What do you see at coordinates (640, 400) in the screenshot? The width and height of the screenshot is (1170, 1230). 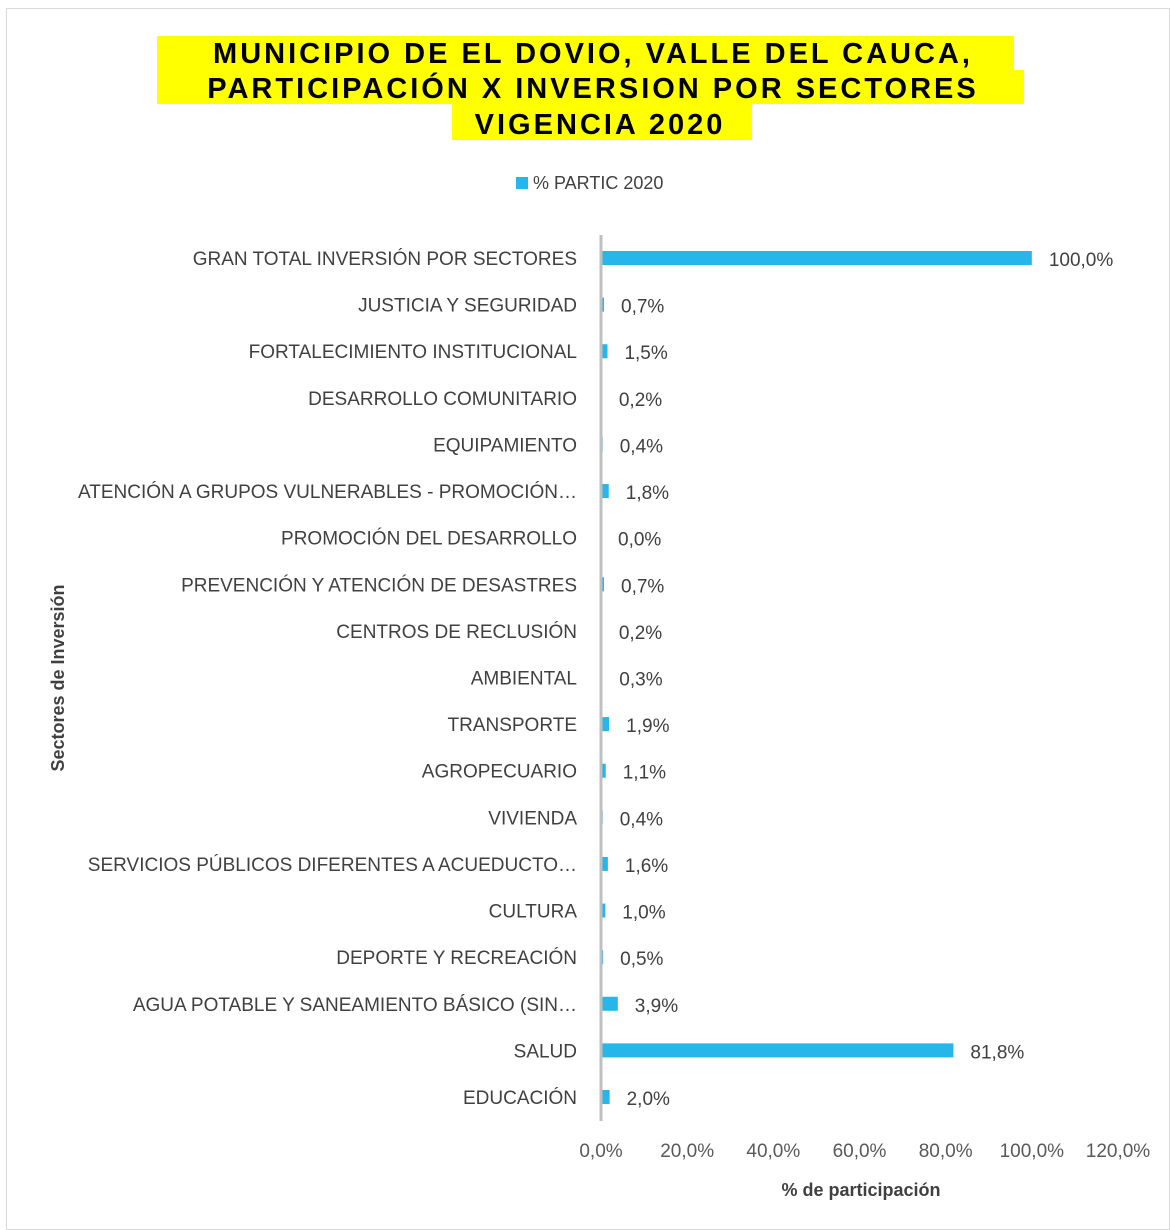 I see `data-label-3: 0,2%` at bounding box center [640, 400].